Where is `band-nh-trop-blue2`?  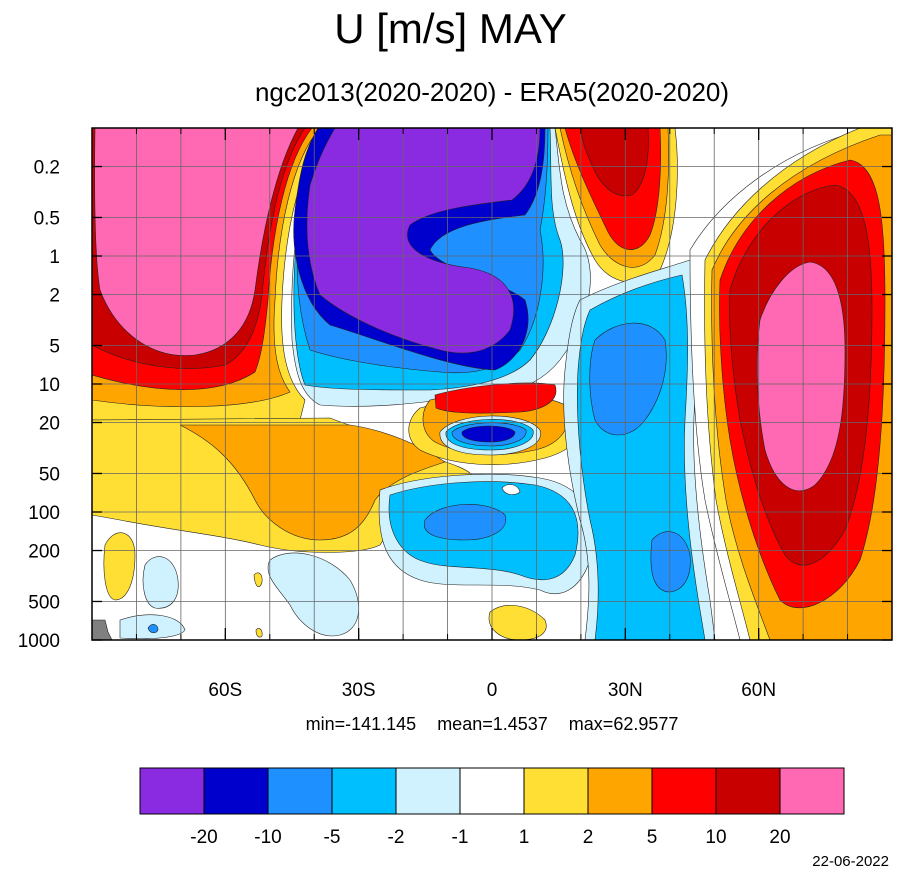
band-nh-trop-blue2 is located at coordinates (670, 562).